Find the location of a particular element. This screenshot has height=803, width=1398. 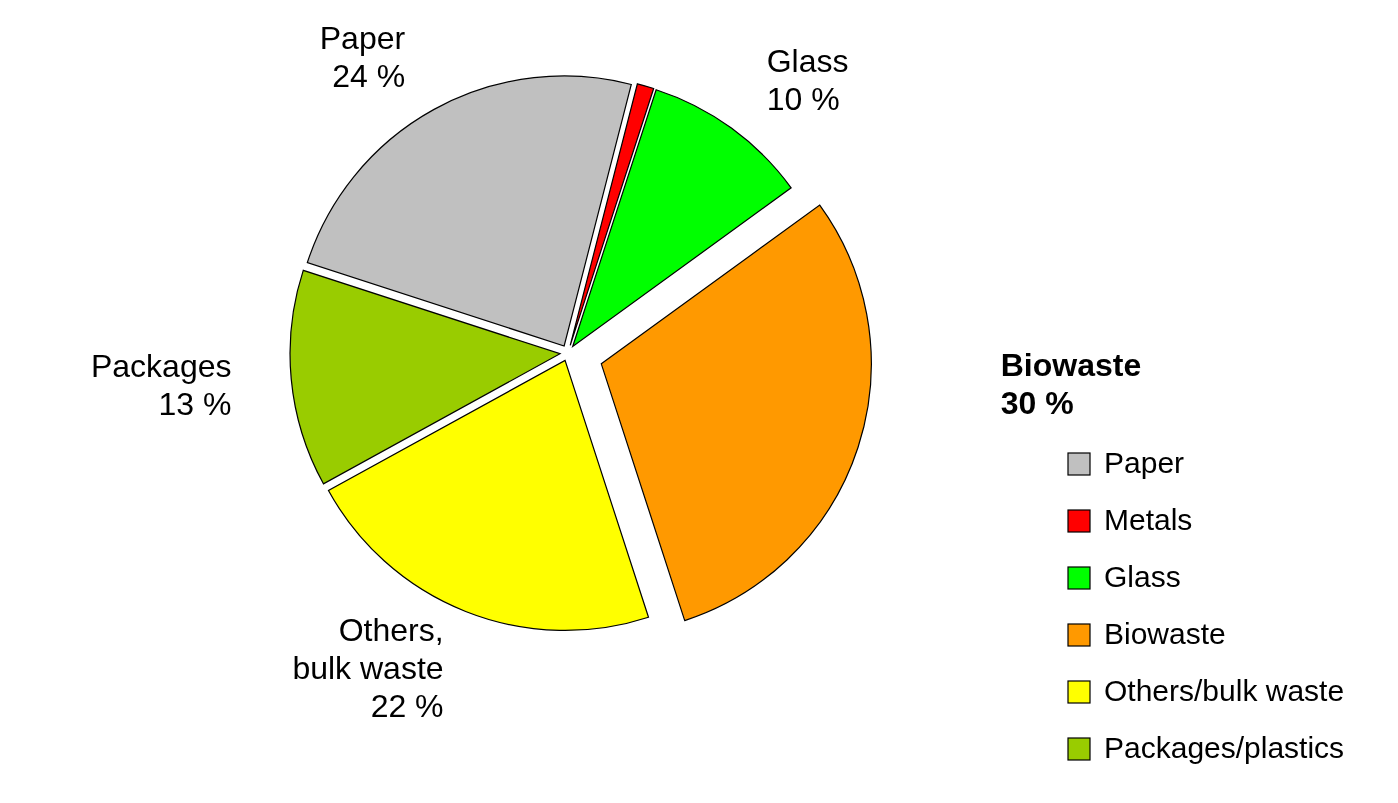

legend-label: Metals is located at coordinates (1148, 519).